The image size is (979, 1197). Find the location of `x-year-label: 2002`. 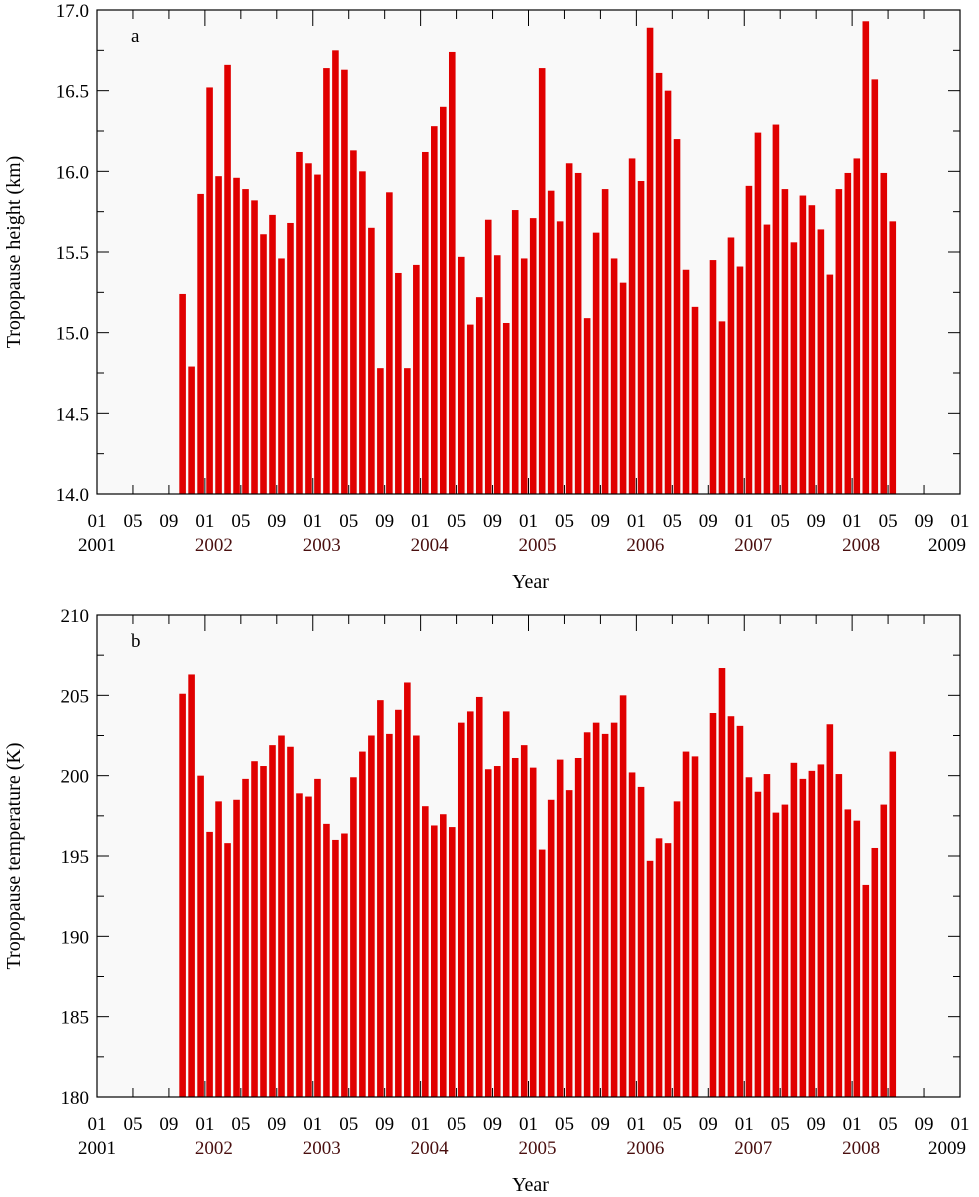

x-year-label: 2002 is located at coordinates (214, 545).